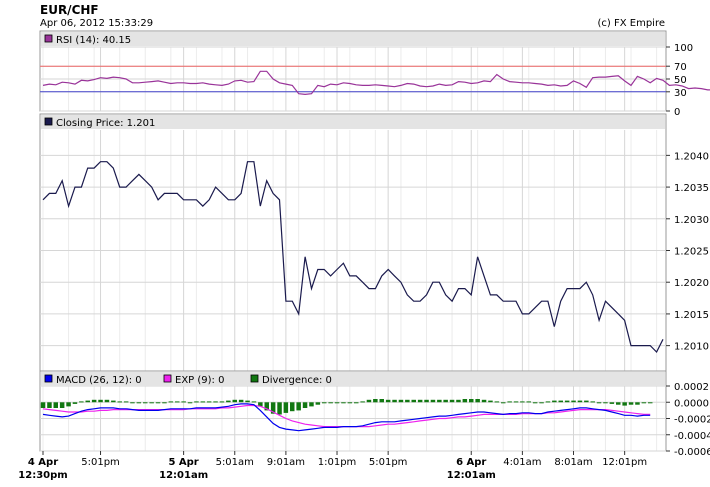 This screenshot has height=487, width=710. I want to click on macd-ytick-label-0: 0.0002, so click(691, 387).